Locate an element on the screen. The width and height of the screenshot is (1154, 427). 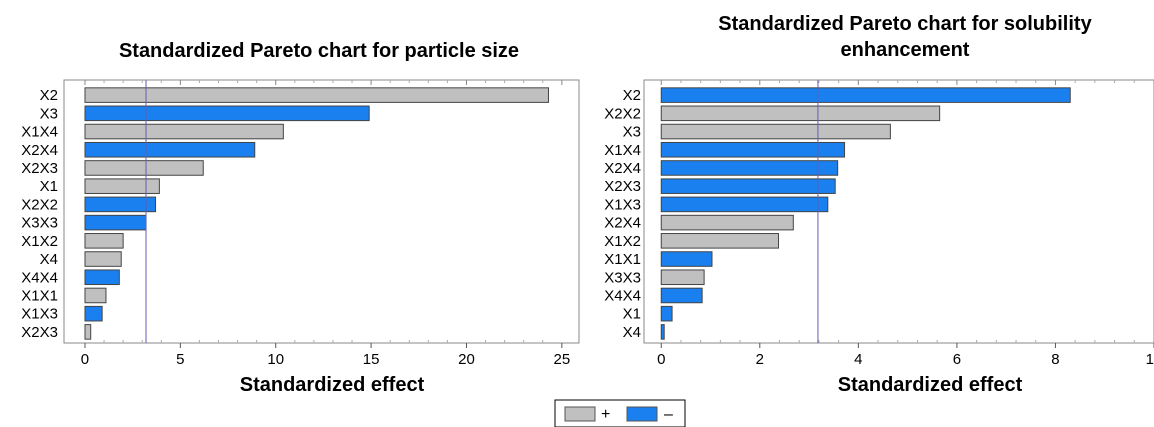
chart-title-line-1: Standardized Pareto chart for solubility is located at coordinates (905, 24).